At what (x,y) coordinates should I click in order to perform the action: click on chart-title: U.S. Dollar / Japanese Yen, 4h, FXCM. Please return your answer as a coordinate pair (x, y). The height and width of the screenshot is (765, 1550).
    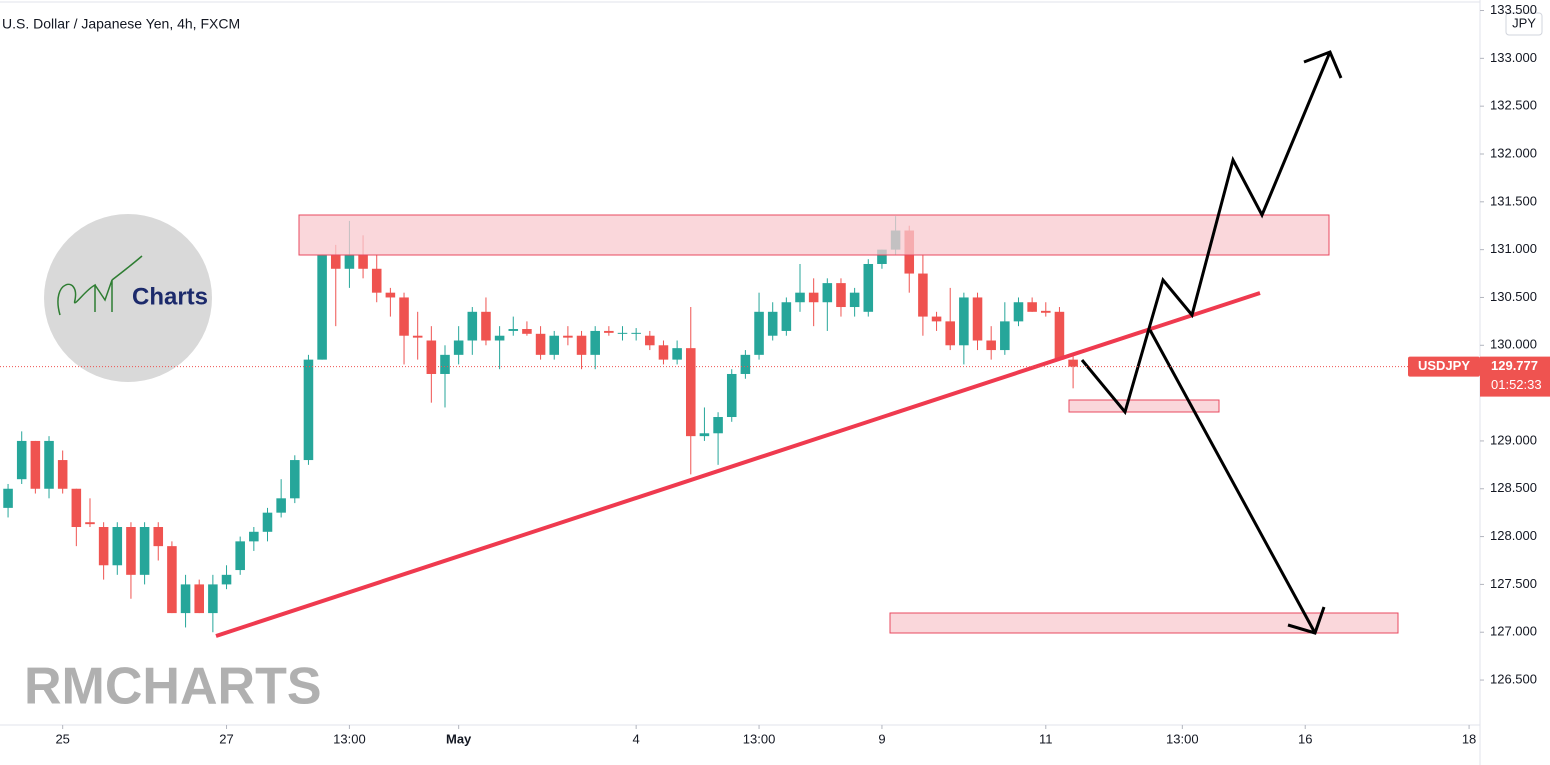
    Looking at the image, I should click on (121, 24).